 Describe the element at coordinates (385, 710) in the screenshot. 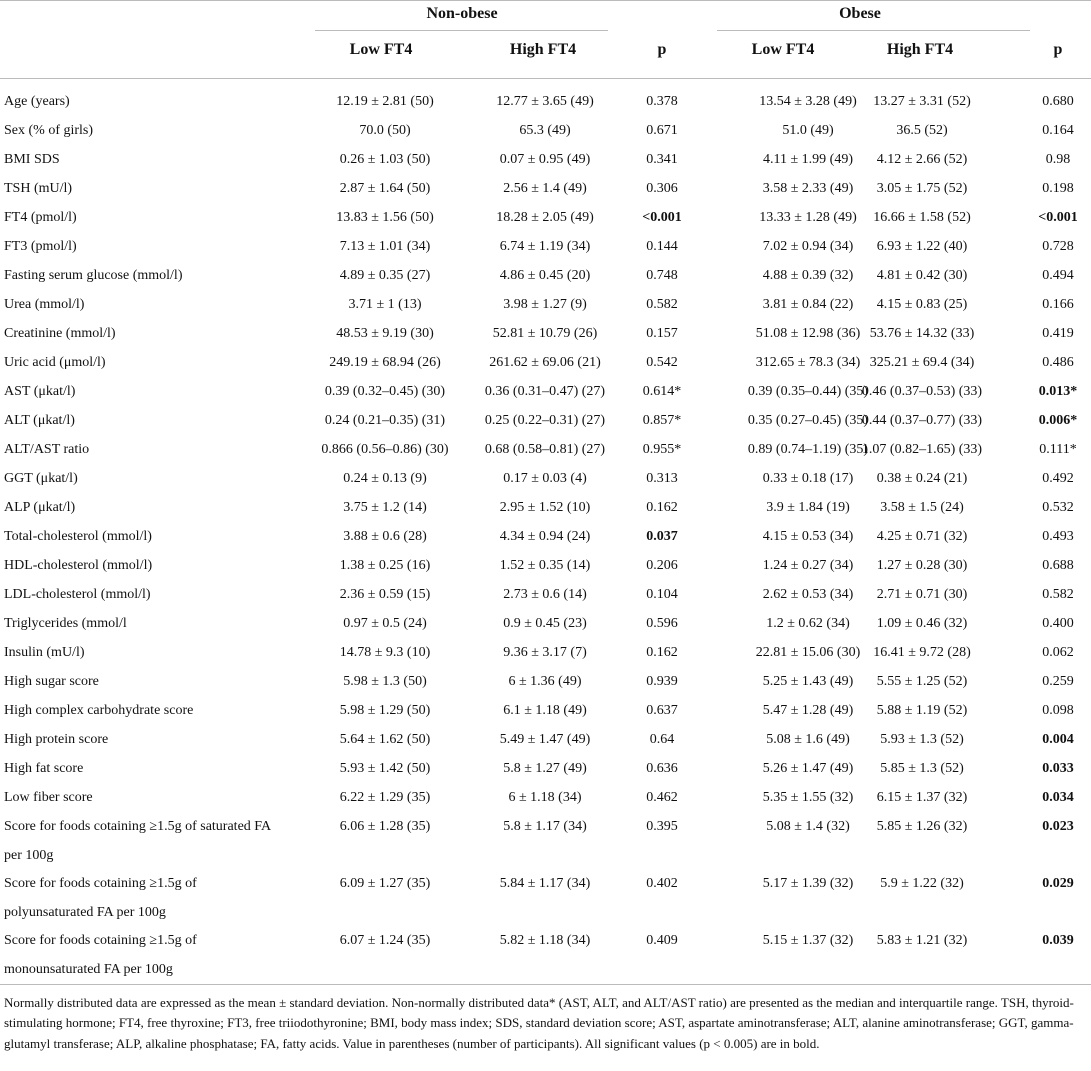

I see `cell-value: 5.98 ± 1.29 (50)` at that location.